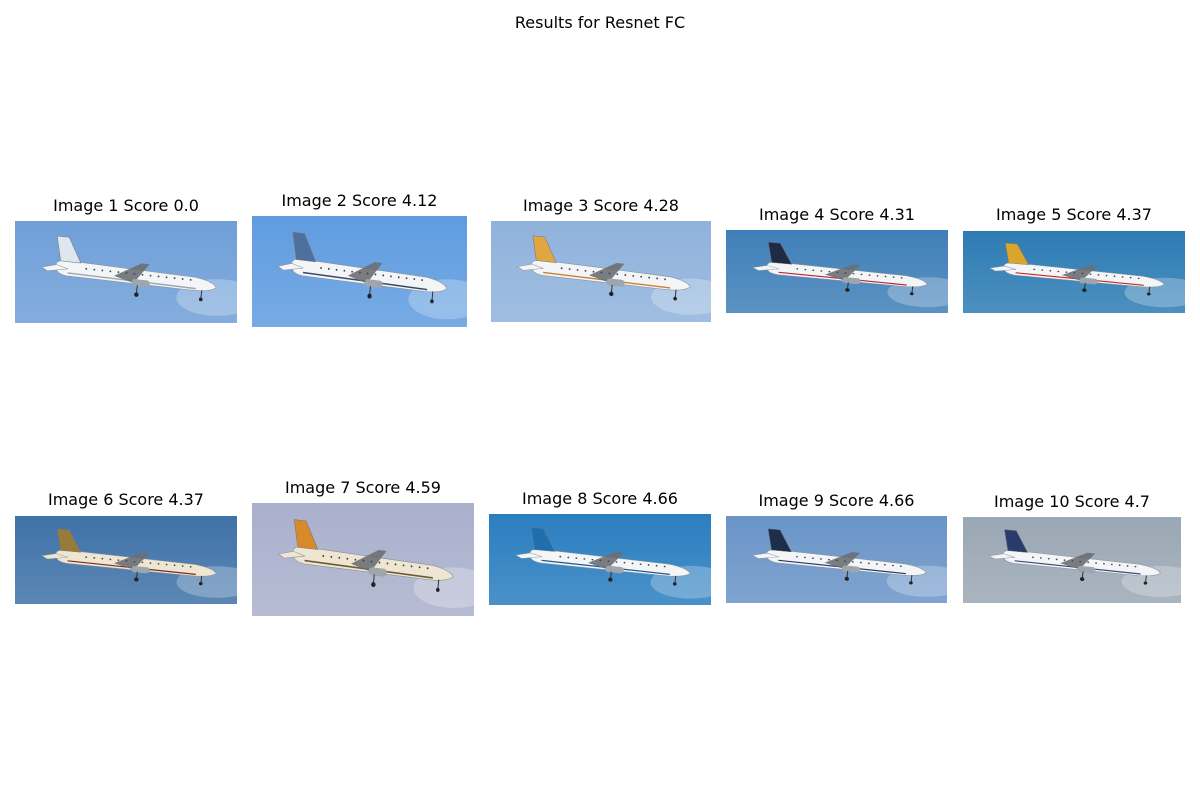  I want to click on result-5-photo, so click(1074, 272).